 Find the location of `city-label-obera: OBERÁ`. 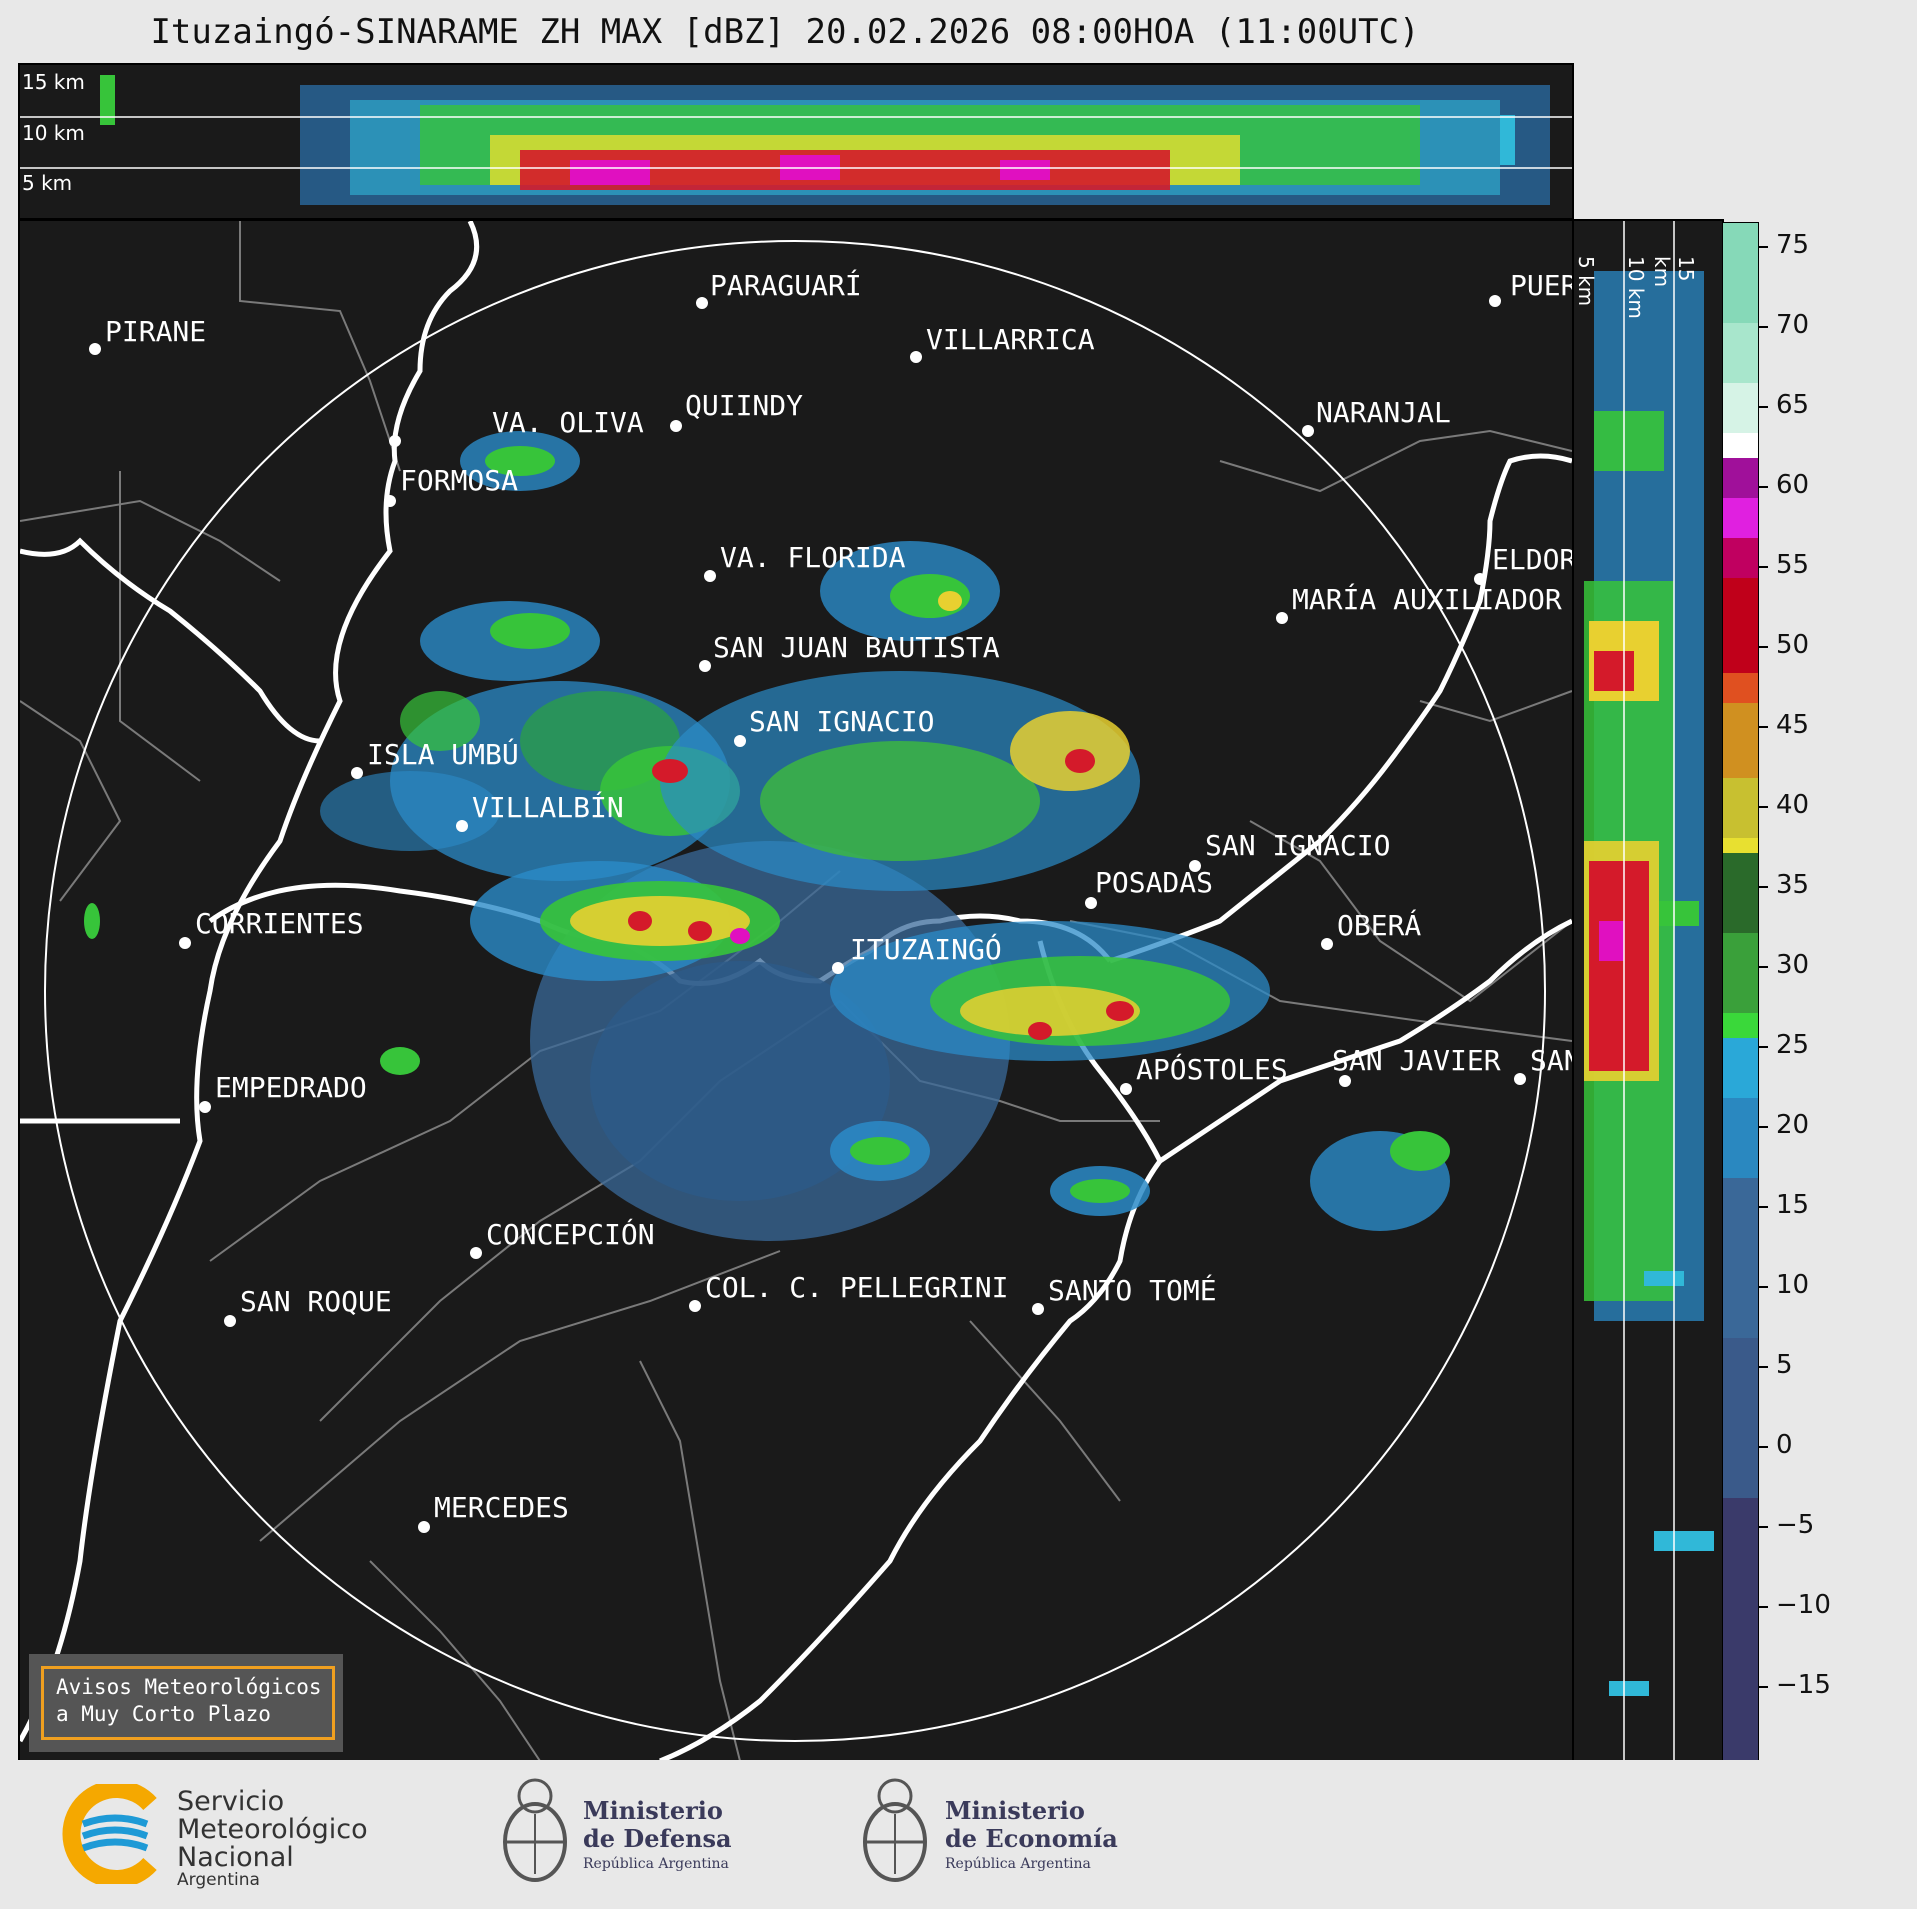

city-label-obera: OBERÁ is located at coordinates (1379, 925).